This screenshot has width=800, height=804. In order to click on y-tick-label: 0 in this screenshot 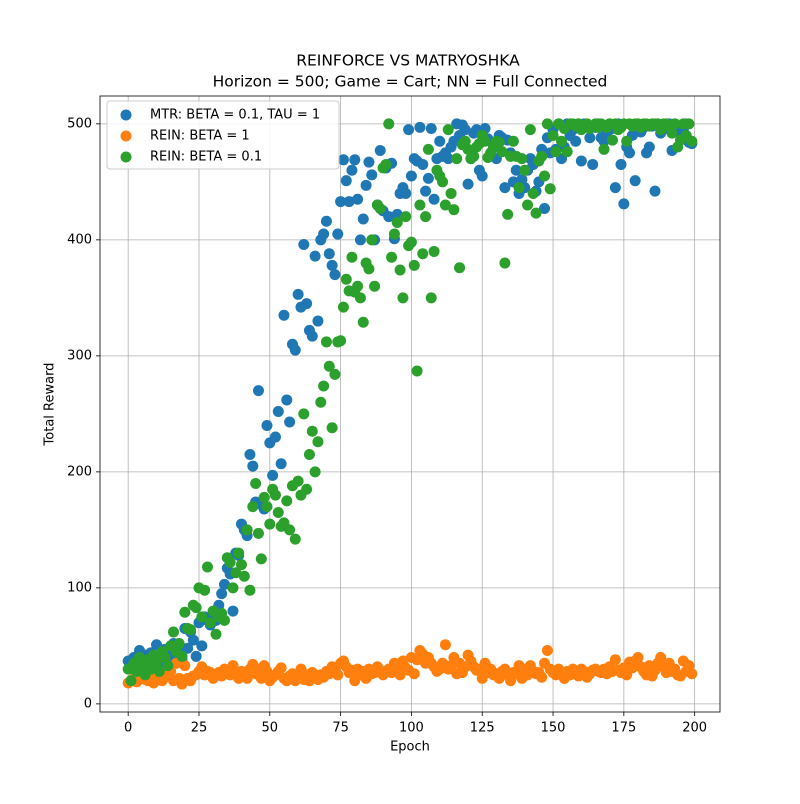, I will do `click(88, 703)`.